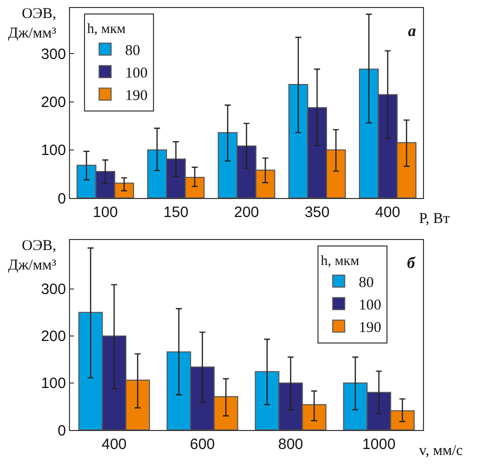 This screenshot has height=465, width=485. What do you see at coordinates (434, 219) in the screenshot?
I see `x-axis-title: P, Вт` at bounding box center [434, 219].